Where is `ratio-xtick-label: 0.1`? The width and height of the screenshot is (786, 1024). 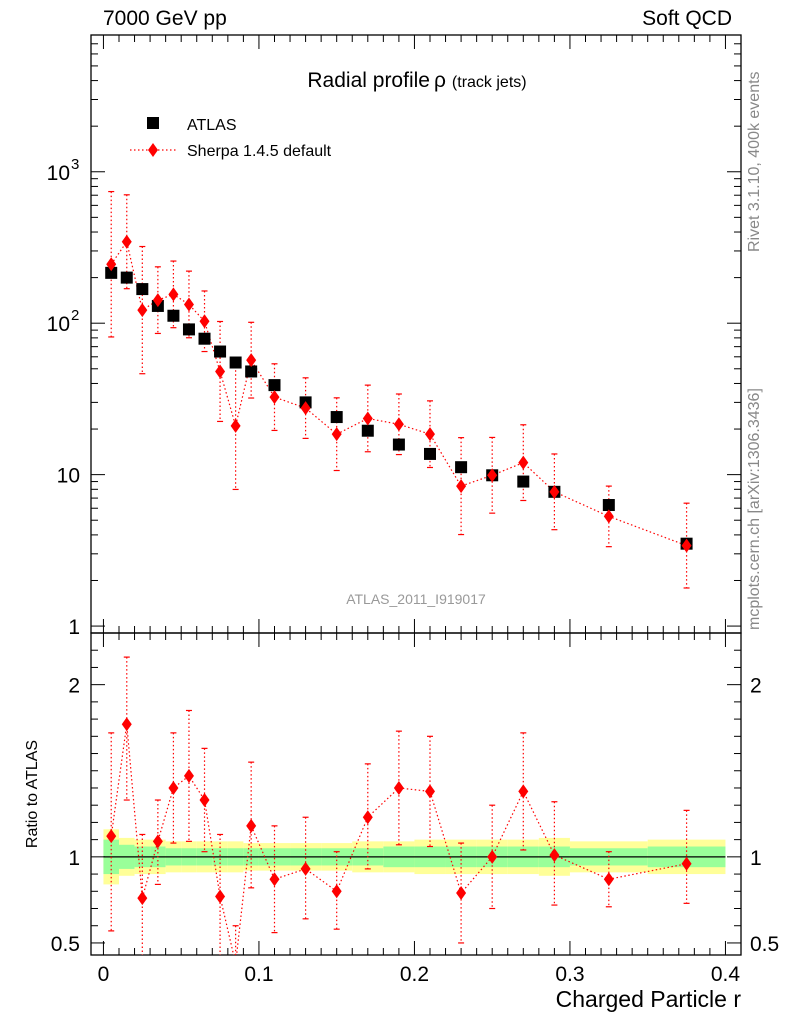 ratio-xtick-label: 0.1 is located at coordinates (258, 974).